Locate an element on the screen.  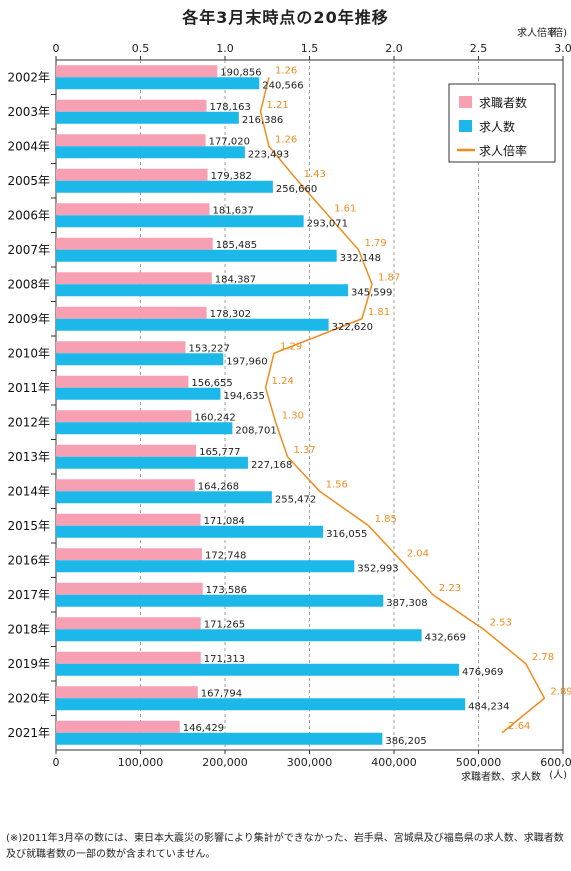
value-label-seekers: 171,265 is located at coordinates (224, 624).